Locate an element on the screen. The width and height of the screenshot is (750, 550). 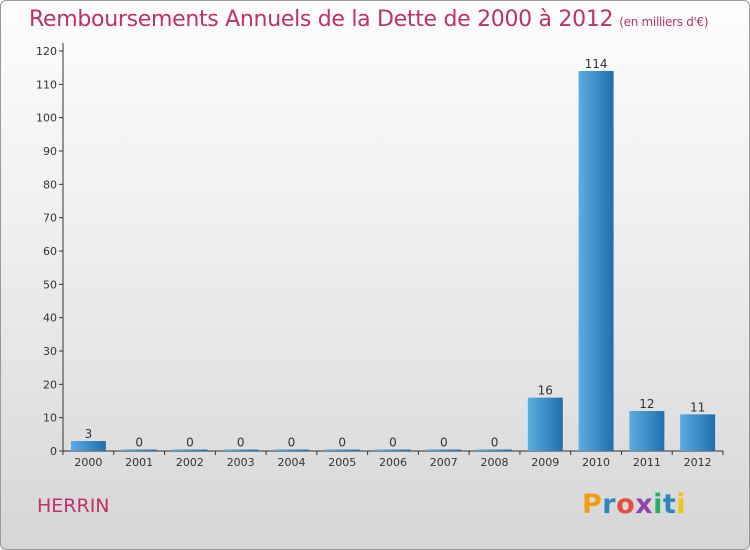
bar-2012 is located at coordinates (698, 432).